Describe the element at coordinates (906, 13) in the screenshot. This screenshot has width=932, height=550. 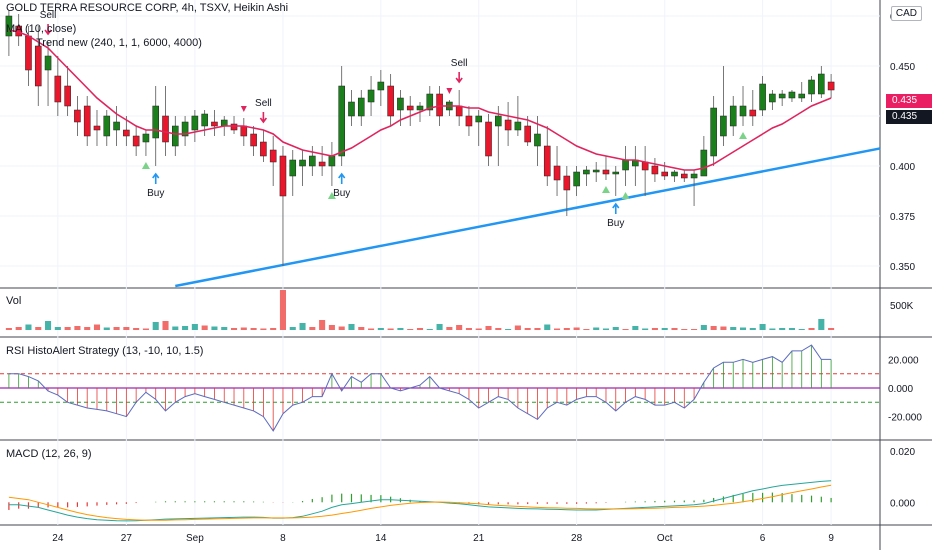
I see `currency-button: CAD` at that location.